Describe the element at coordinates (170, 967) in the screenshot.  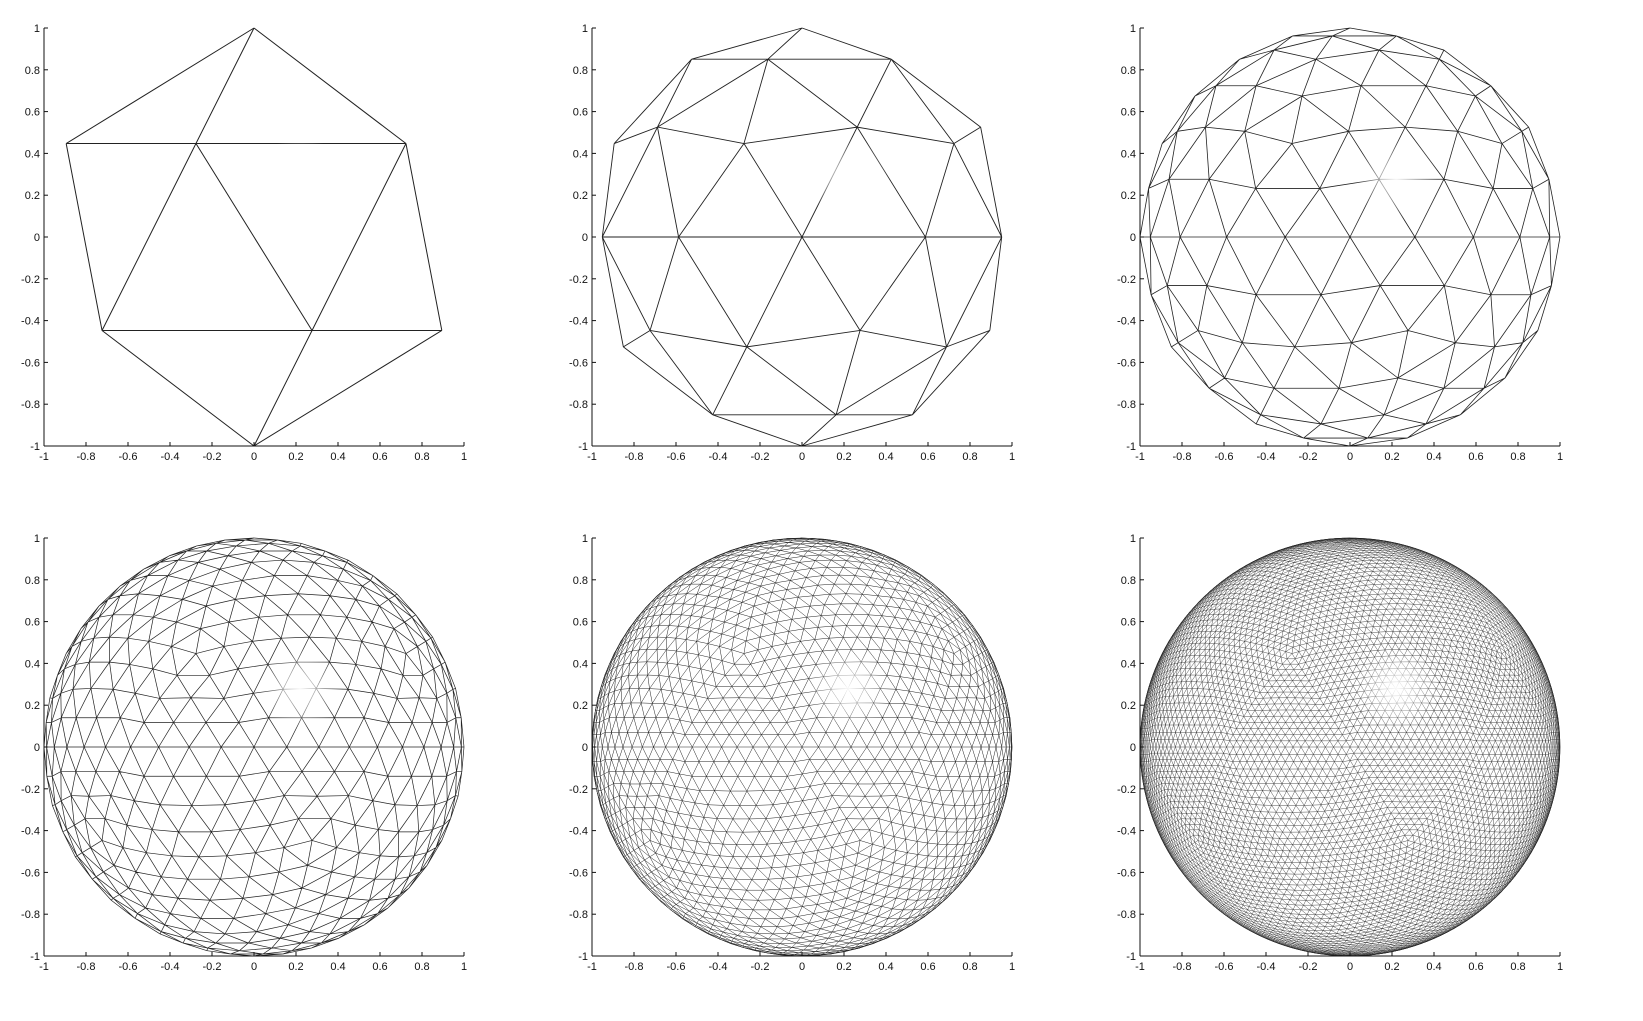
I see `x-tick-label: -0.4` at that location.